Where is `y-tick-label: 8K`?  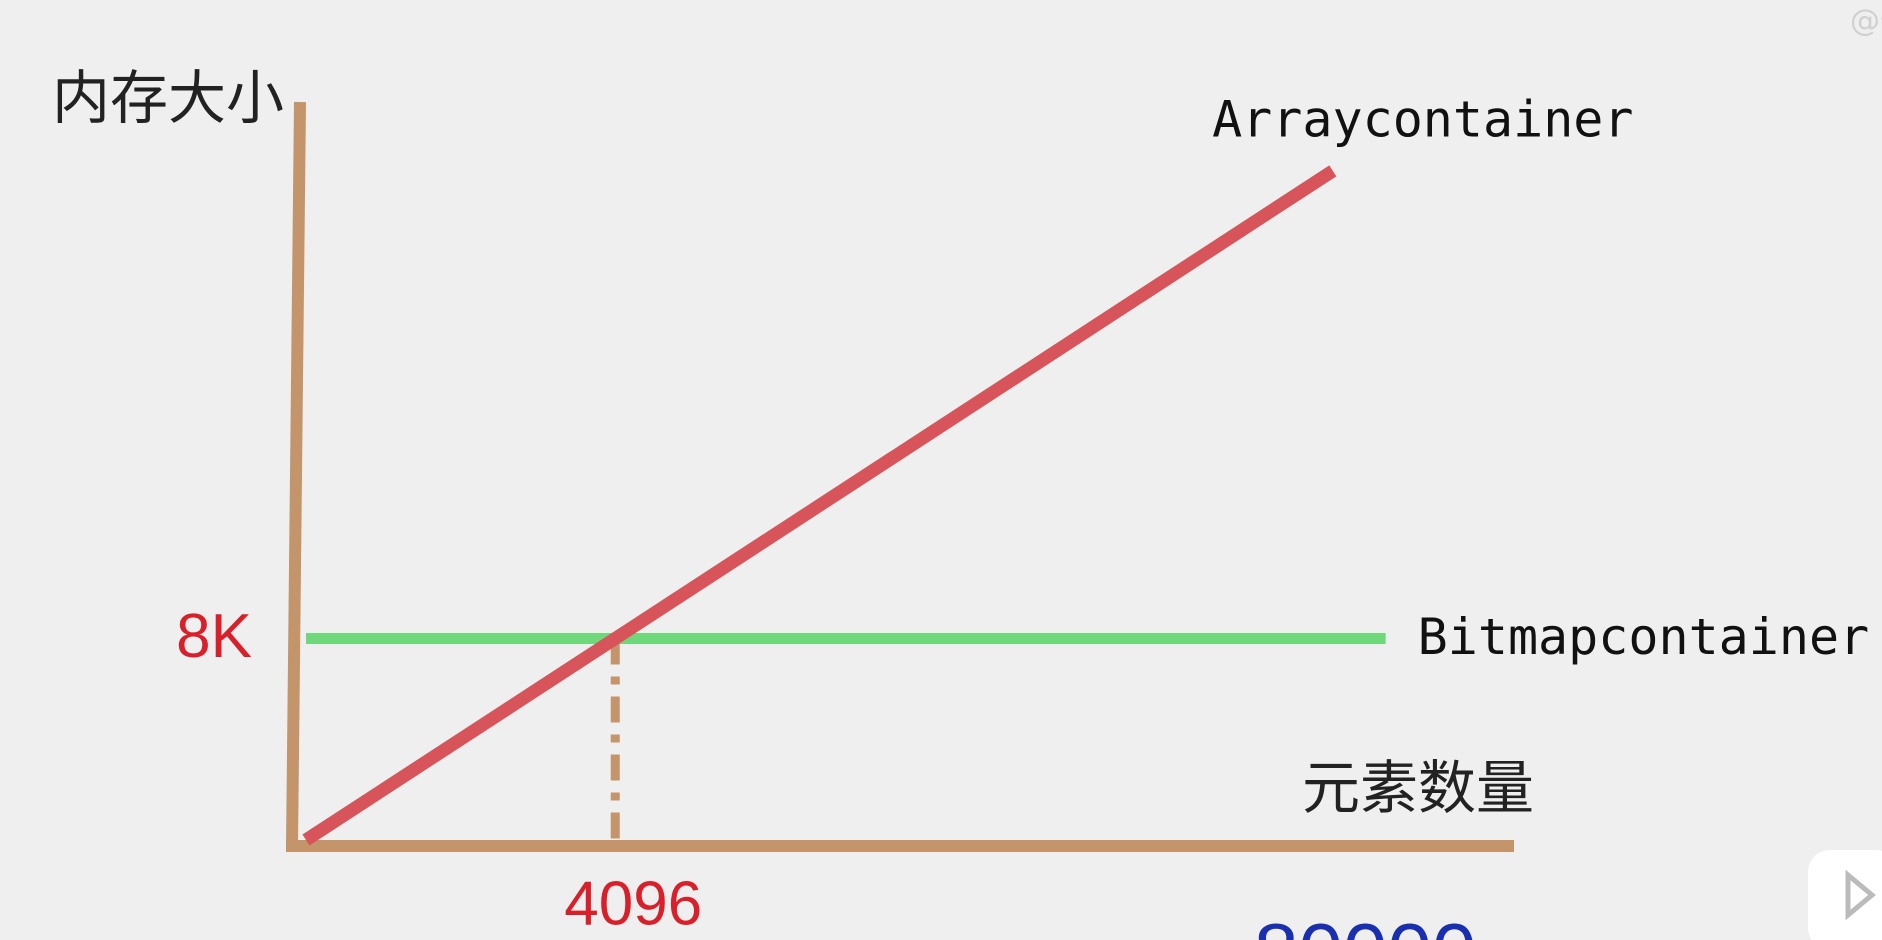
y-tick-label: 8K is located at coordinates (214, 636).